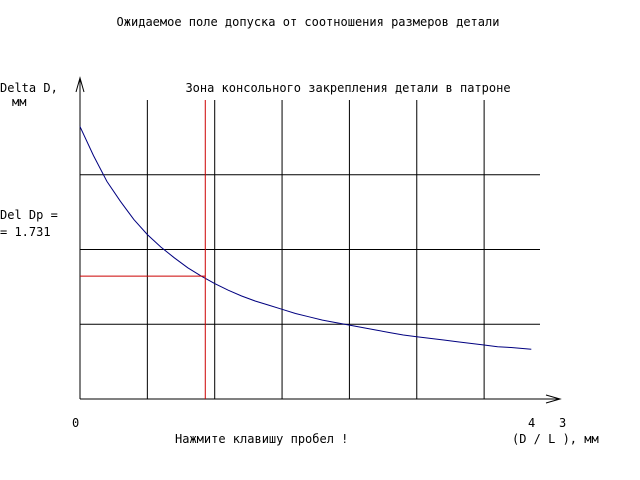 The width and height of the screenshot is (640, 480). I want to click on marker-value: = 1.731, so click(25, 232).